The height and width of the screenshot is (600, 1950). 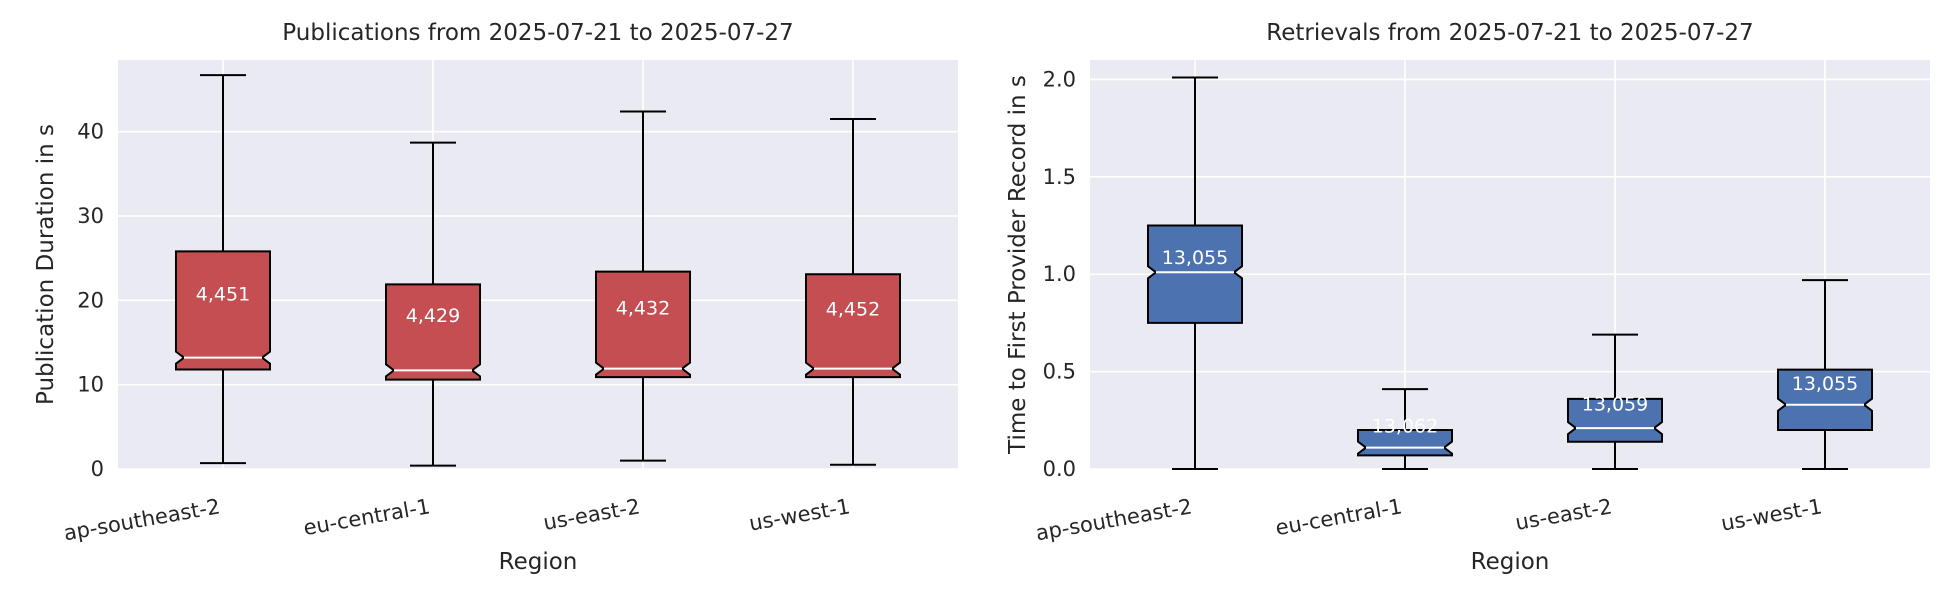 I want to click on retrievals-x-tick-label: us-west-1, so click(x=1771, y=514).